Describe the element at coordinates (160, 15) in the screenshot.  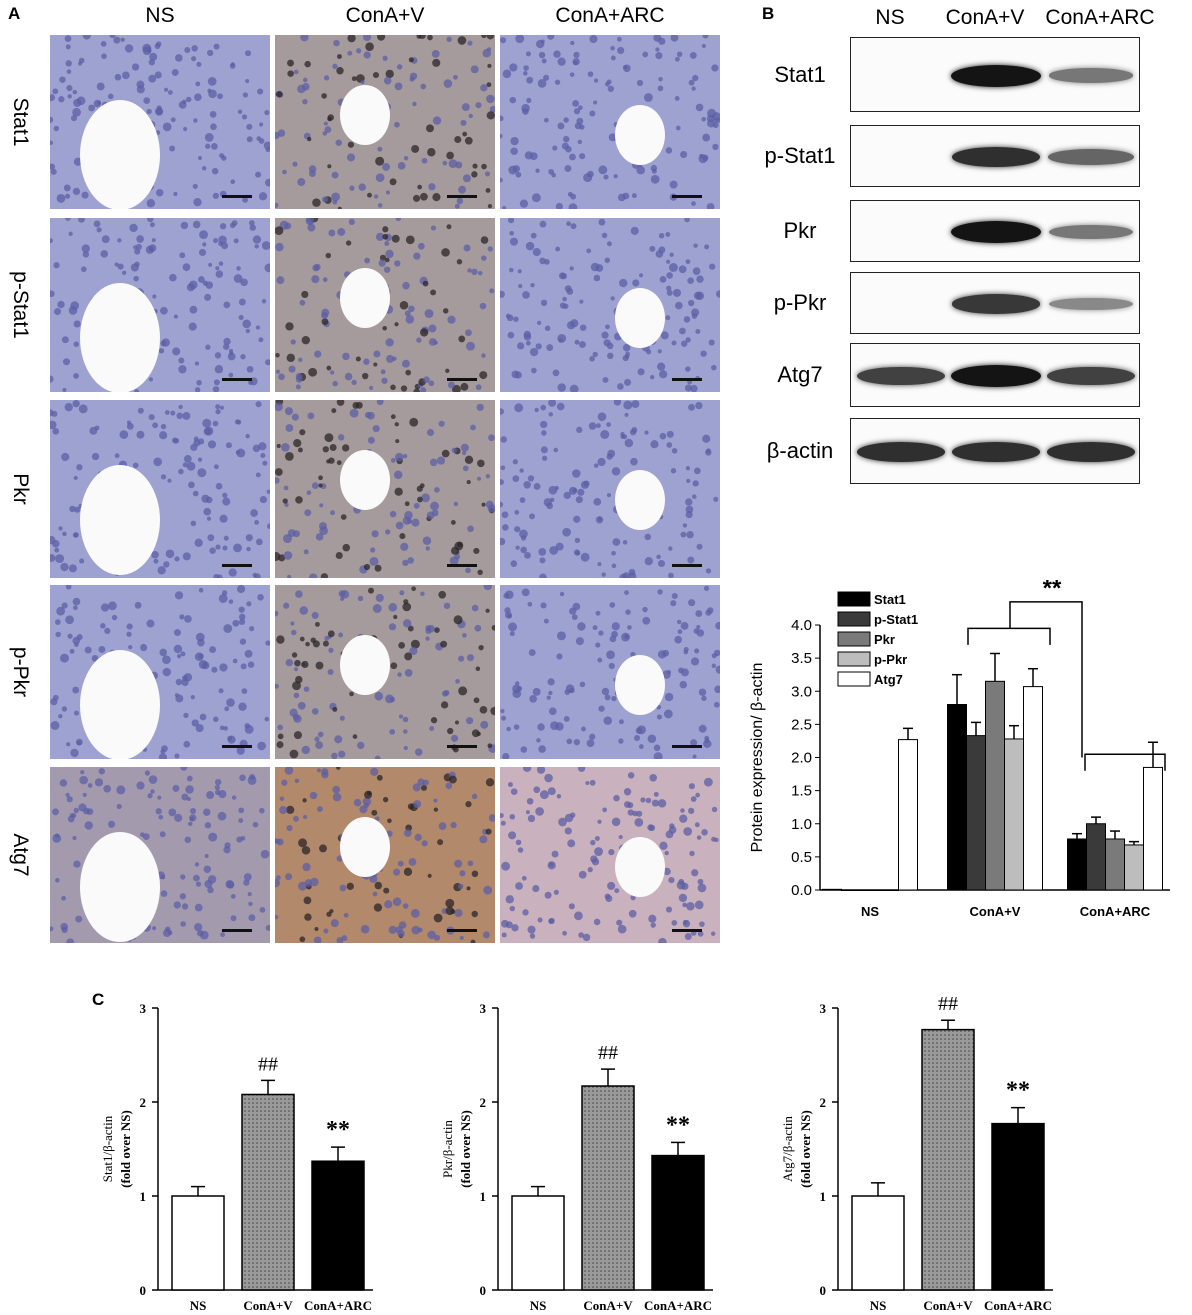
I see `panel-a-col-ns: NS` at that location.